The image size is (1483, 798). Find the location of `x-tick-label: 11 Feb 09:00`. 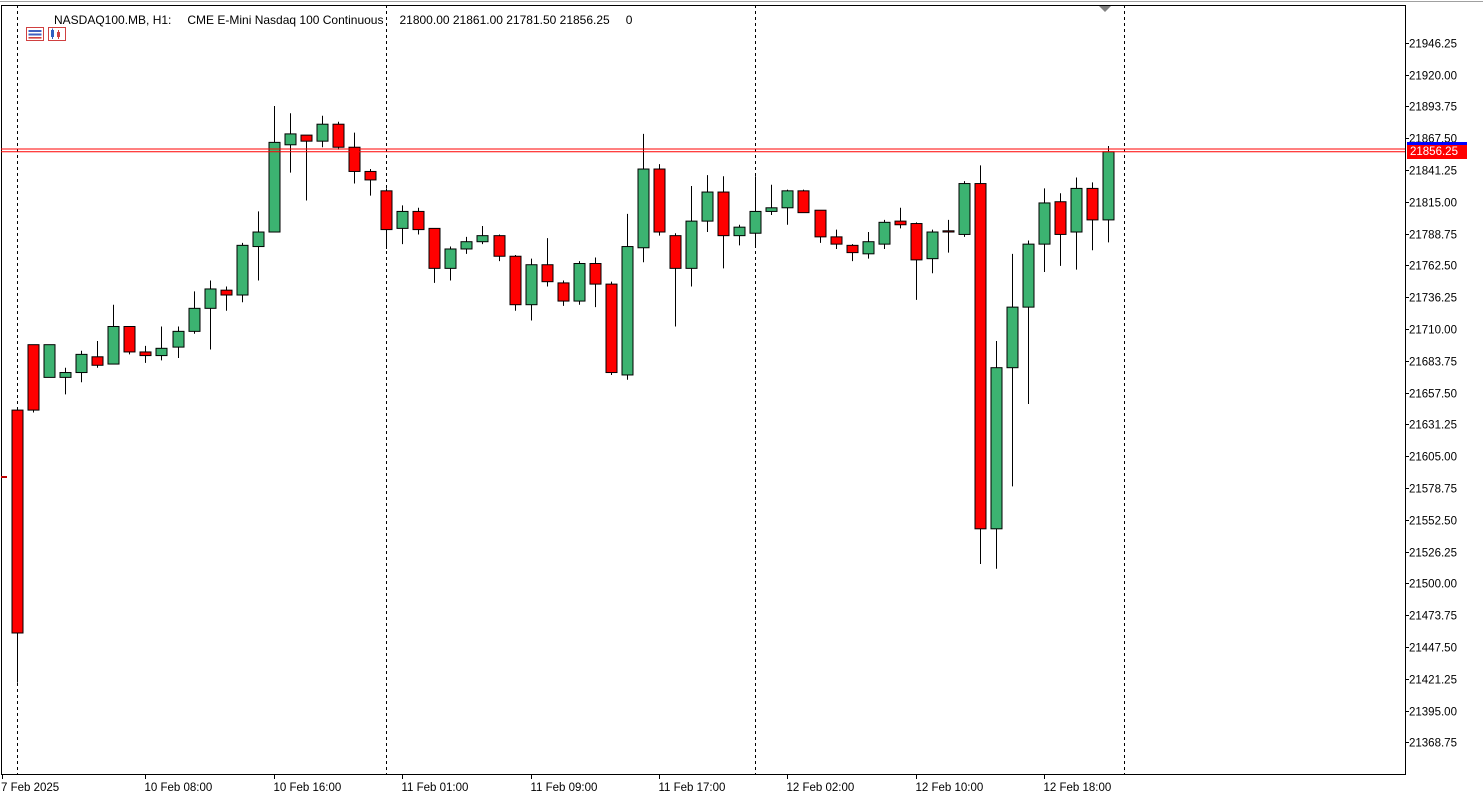

x-tick-label: 11 Feb 09:00 is located at coordinates (564, 788).